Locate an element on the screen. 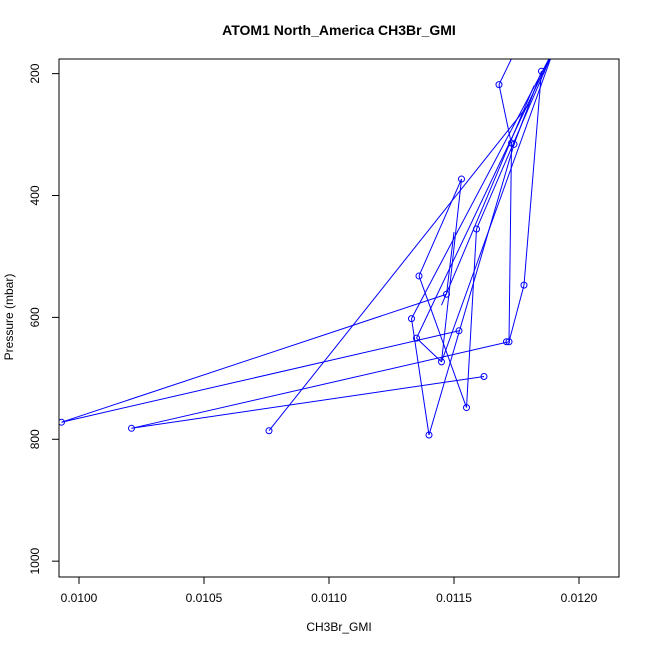  y-tick-label: 400 is located at coordinates (35, 195).